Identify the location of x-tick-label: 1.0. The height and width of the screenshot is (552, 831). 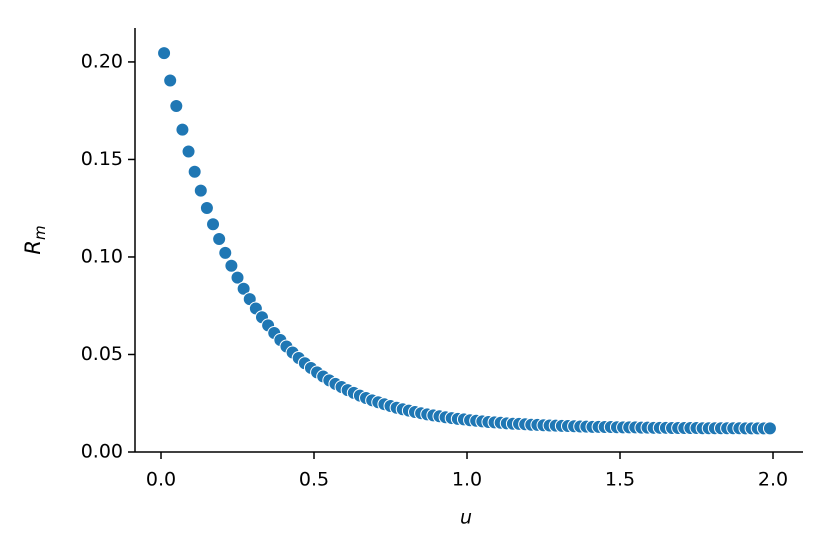
(467, 480).